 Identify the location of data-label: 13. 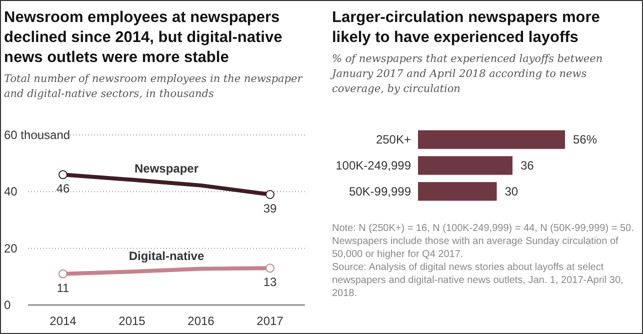
(270, 282).